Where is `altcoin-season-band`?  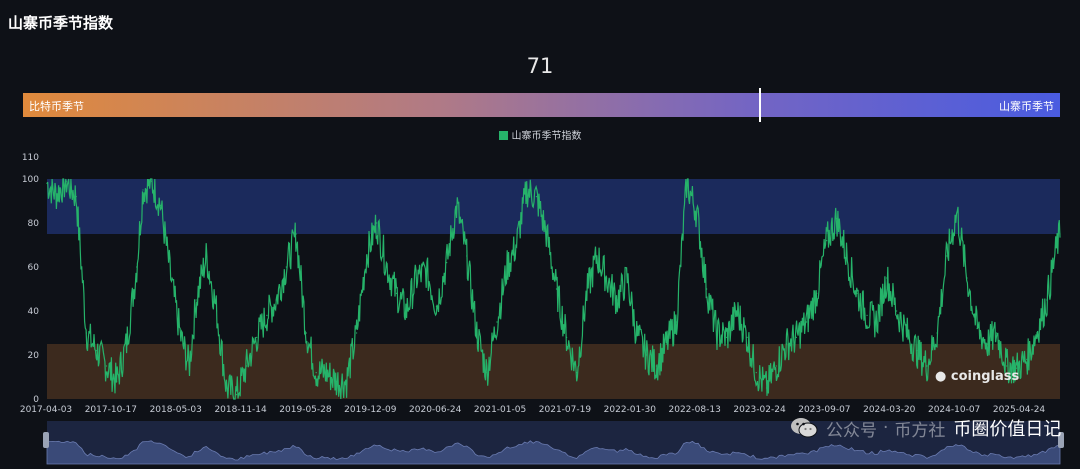 altcoin-season-band is located at coordinates (553, 206).